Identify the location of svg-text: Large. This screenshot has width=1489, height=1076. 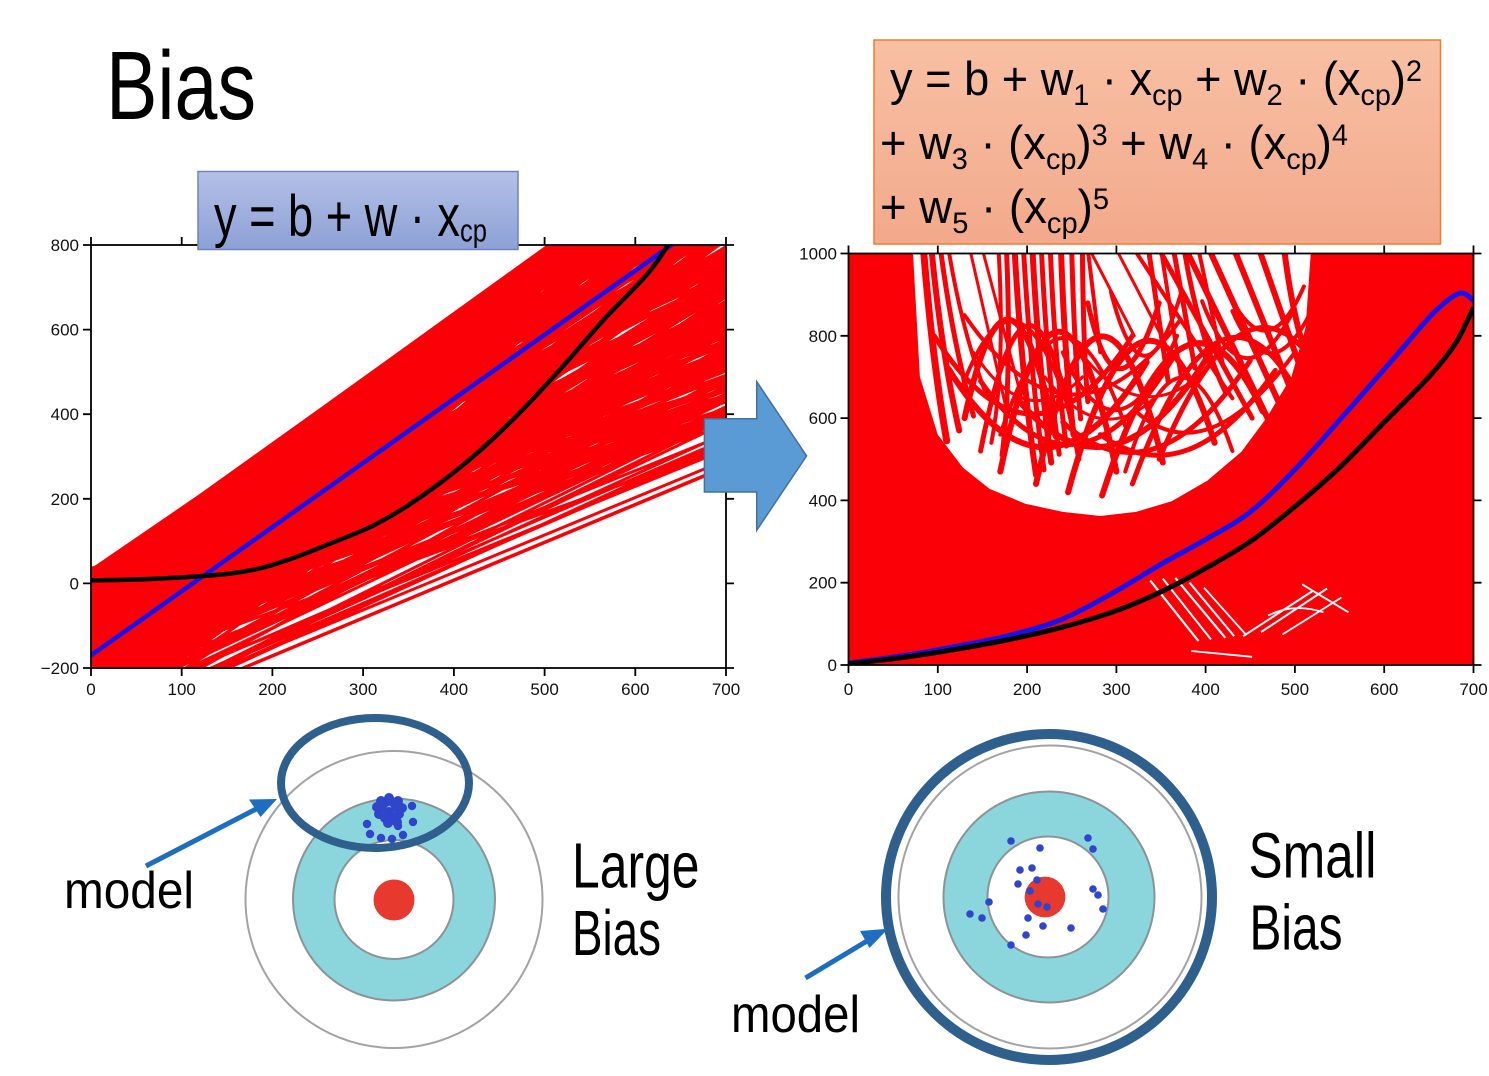
(636, 865).